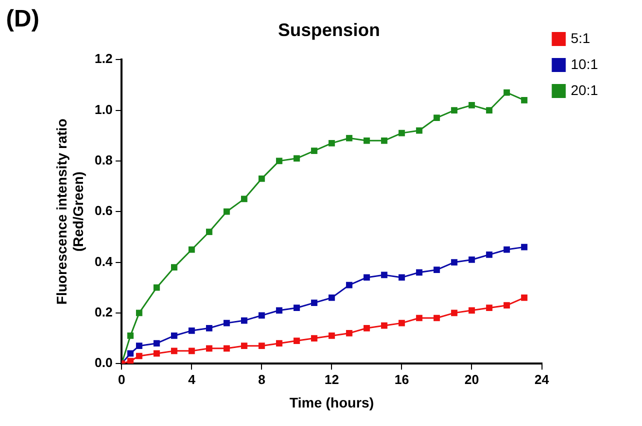  I want to click on y-tick-label: 0.8, so click(103, 160).